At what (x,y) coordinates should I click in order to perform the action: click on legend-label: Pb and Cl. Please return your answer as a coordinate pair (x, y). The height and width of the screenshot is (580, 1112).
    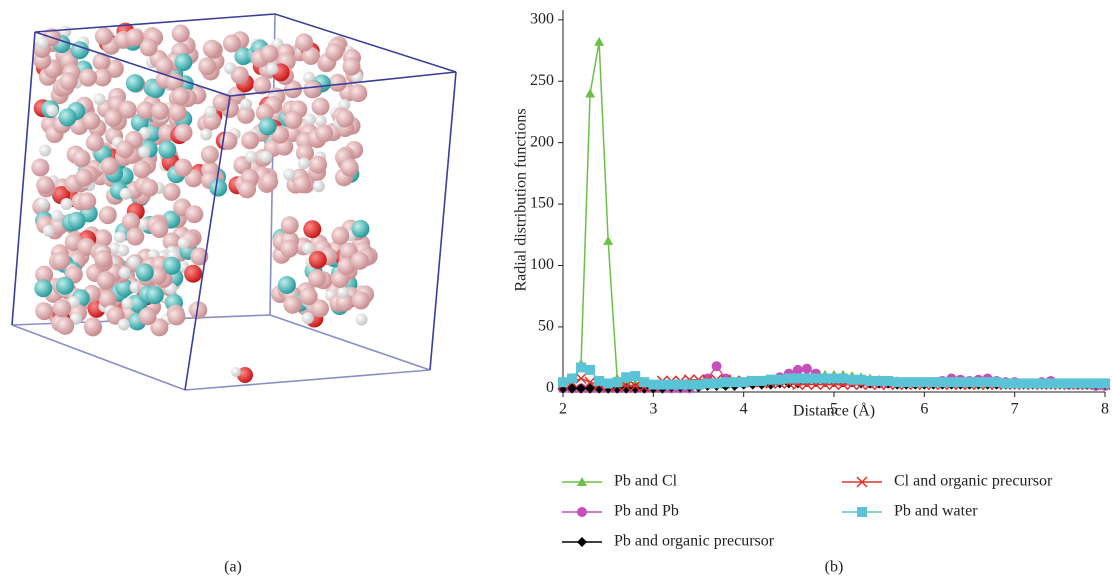
    Looking at the image, I should click on (646, 481).